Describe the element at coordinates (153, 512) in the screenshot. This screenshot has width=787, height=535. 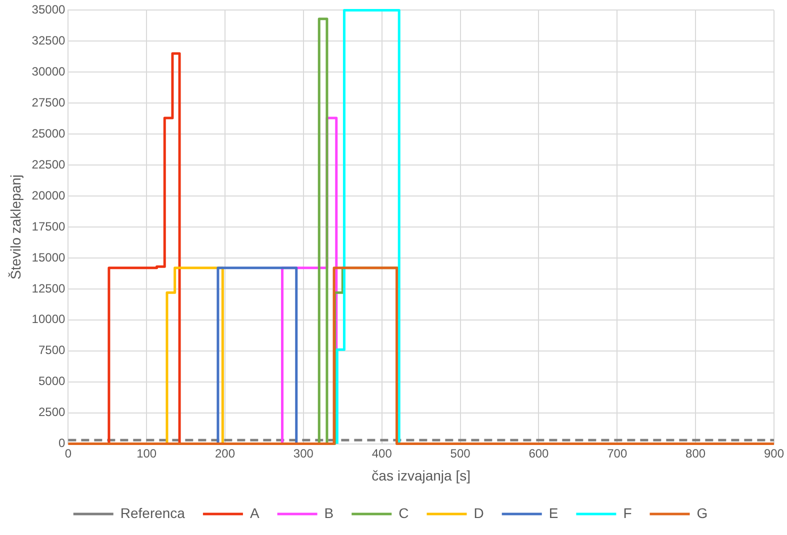
I see `legend-label: Referenca` at that location.